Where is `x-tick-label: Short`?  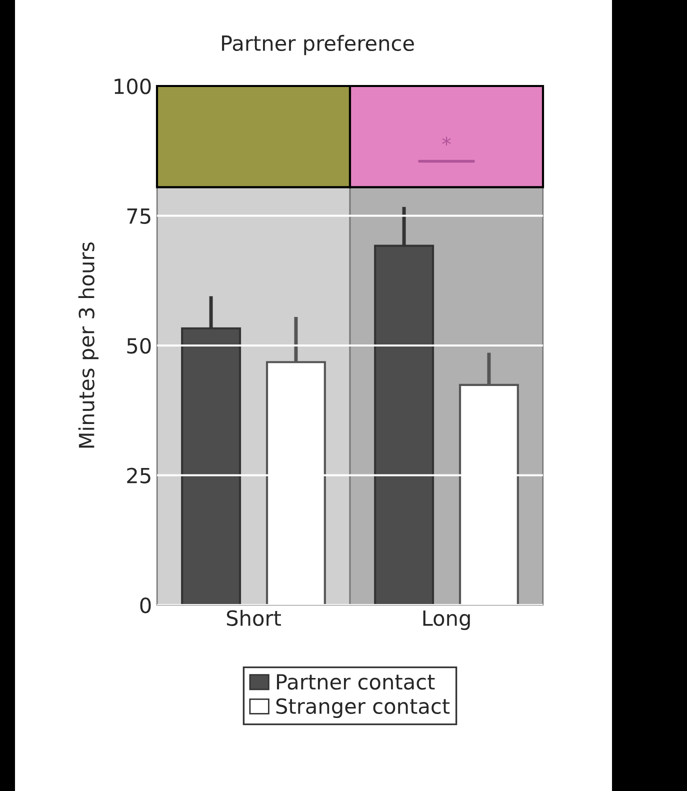 x-tick-label: Short is located at coordinates (253, 618).